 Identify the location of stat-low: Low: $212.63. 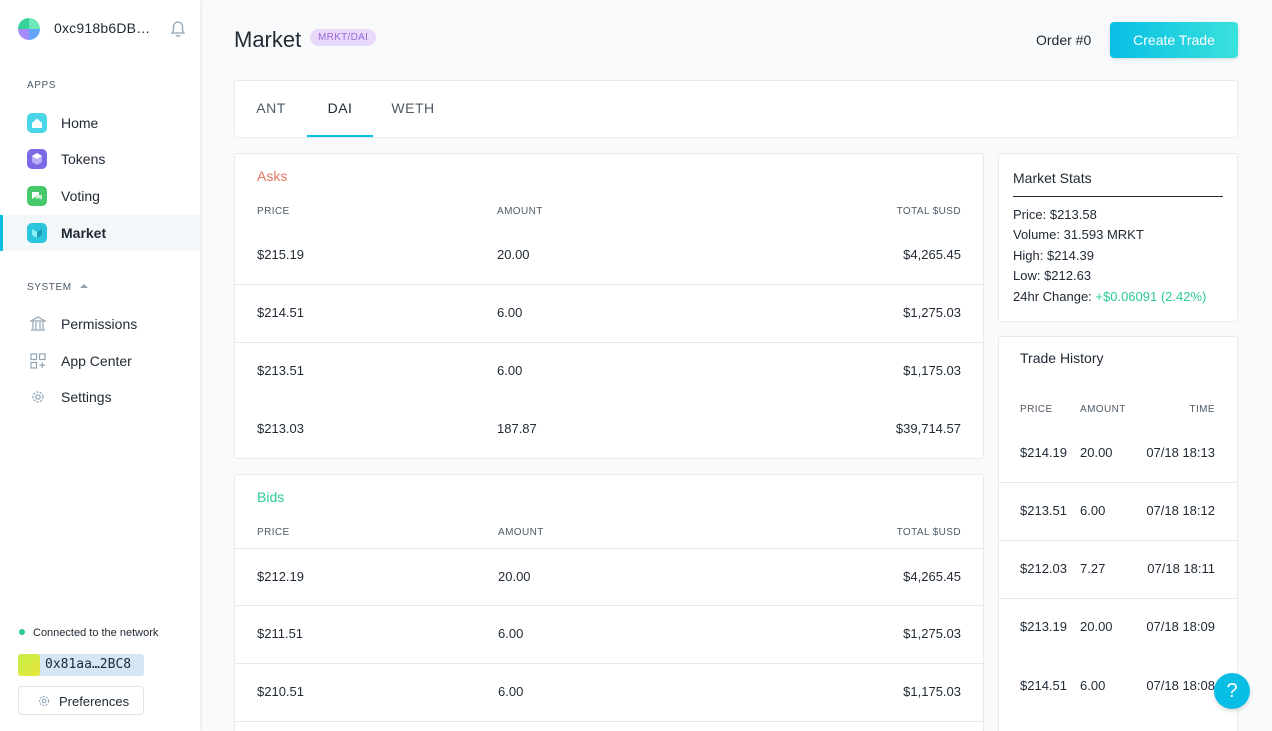
(1052, 275).